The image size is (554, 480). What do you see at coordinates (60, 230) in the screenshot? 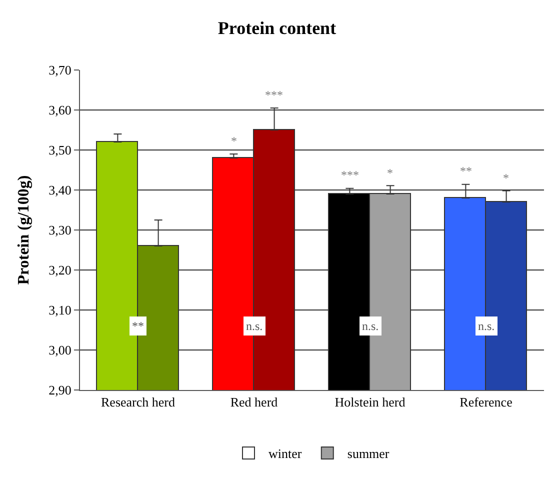
I see `y-tick-label: 3,30` at bounding box center [60, 230].